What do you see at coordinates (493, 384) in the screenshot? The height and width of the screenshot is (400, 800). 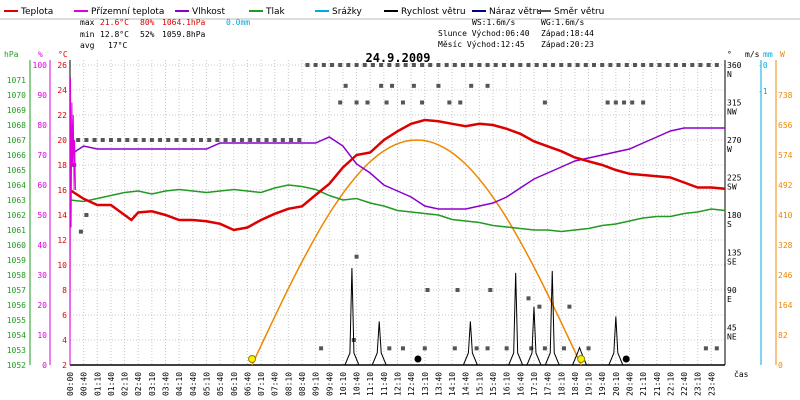 I see `x-tick-label: 15:40` at bounding box center [493, 384].